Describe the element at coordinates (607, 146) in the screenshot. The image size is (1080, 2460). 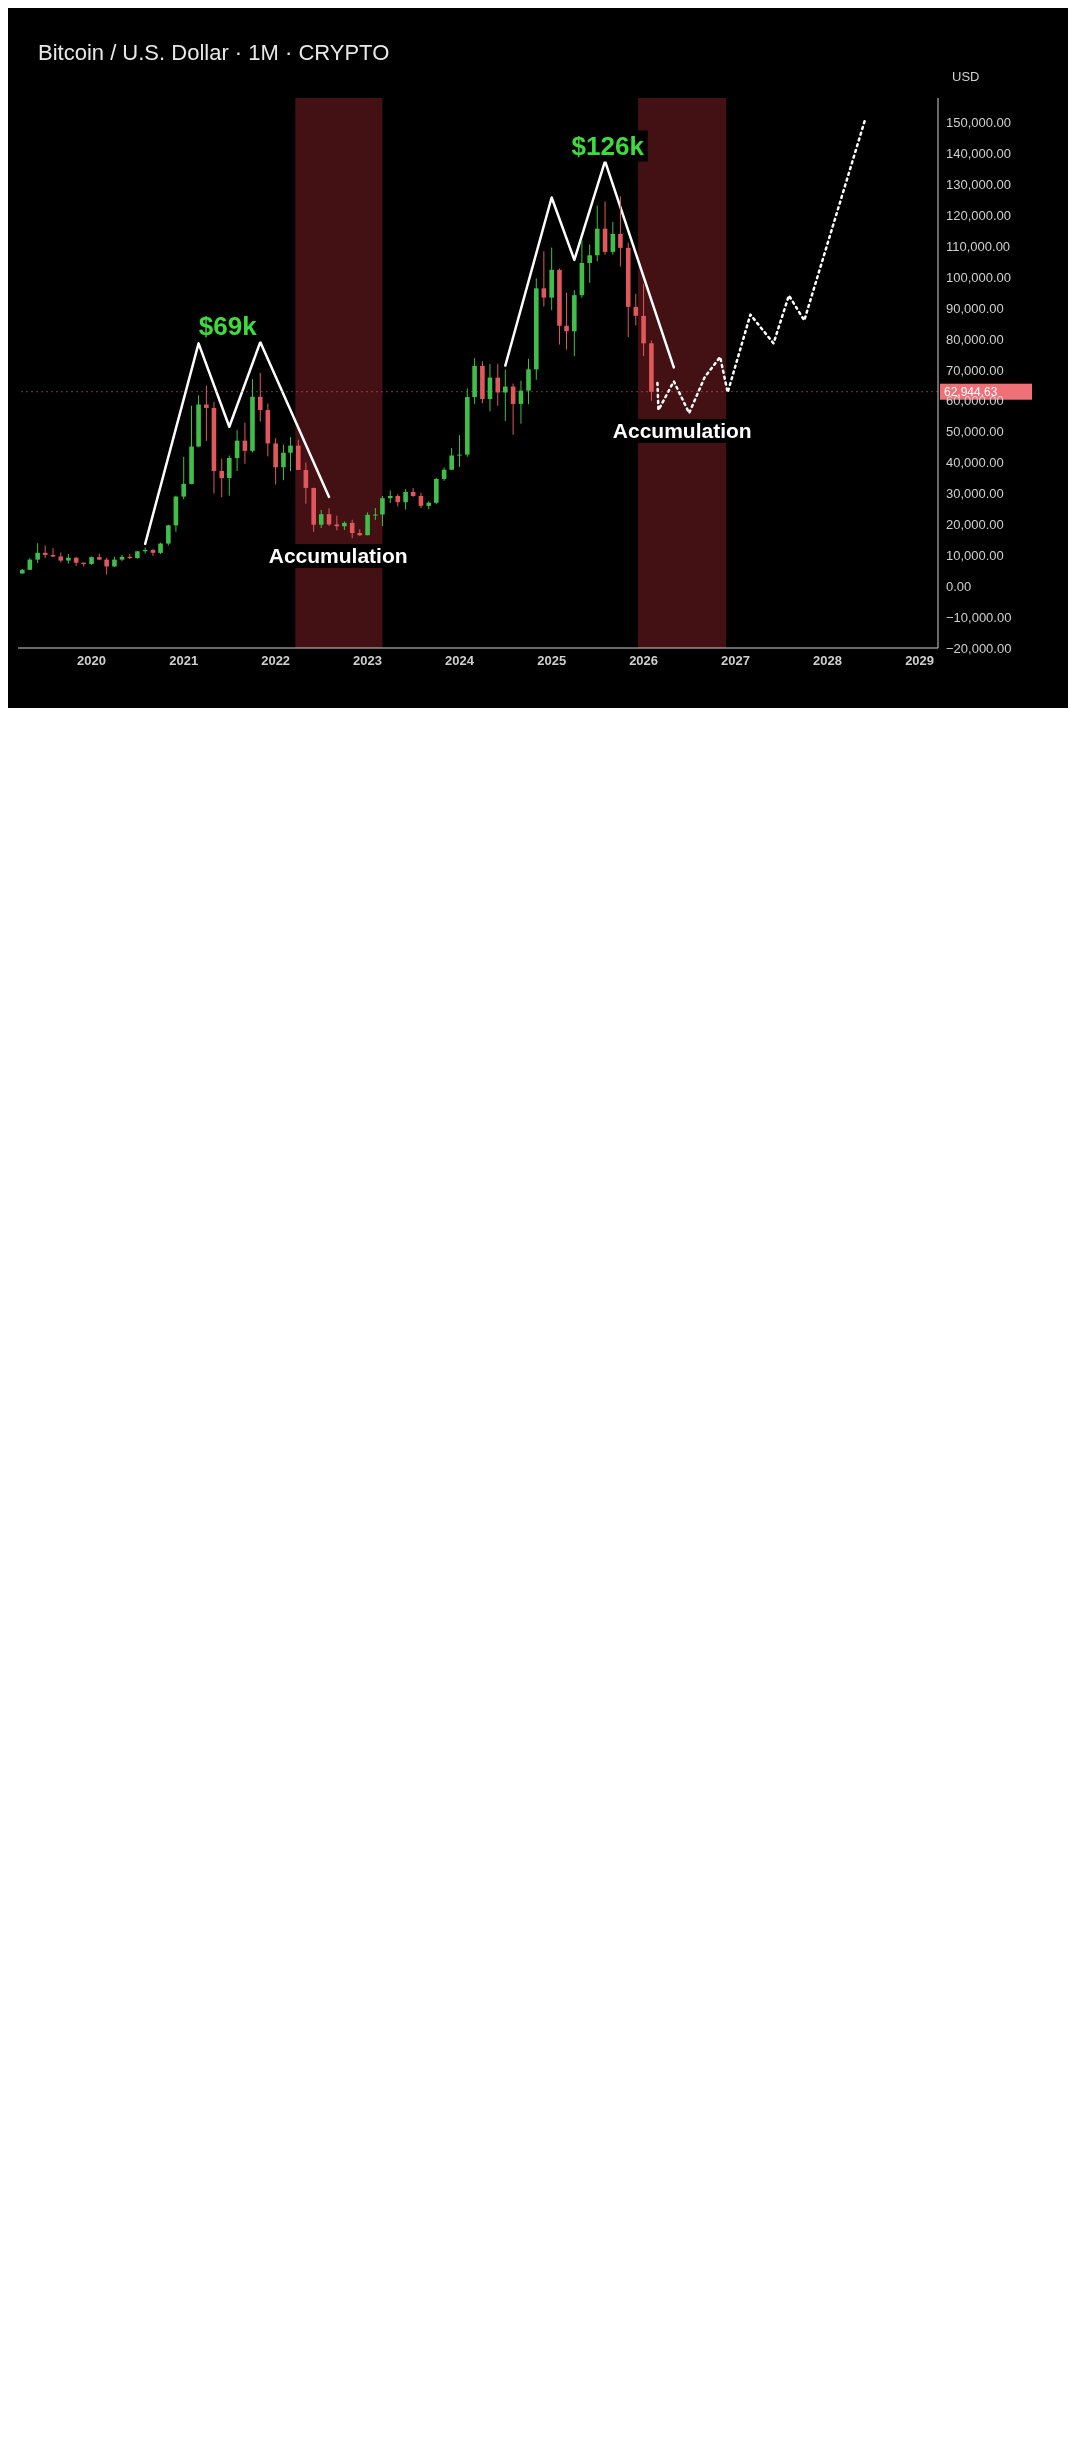
I see `annotation: $126k` at that location.